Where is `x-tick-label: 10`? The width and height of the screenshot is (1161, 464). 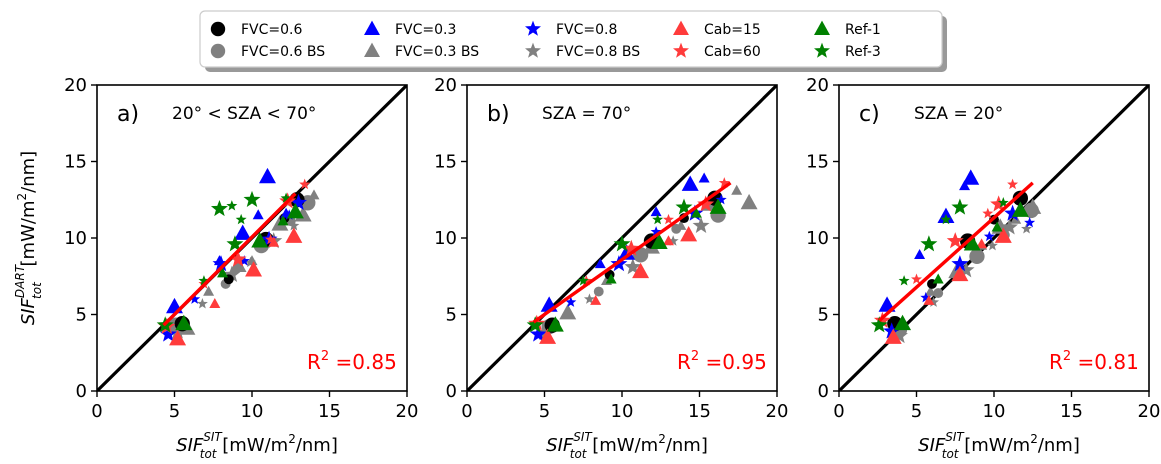 x-tick-label: 10 is located at coordinates (994, 411).